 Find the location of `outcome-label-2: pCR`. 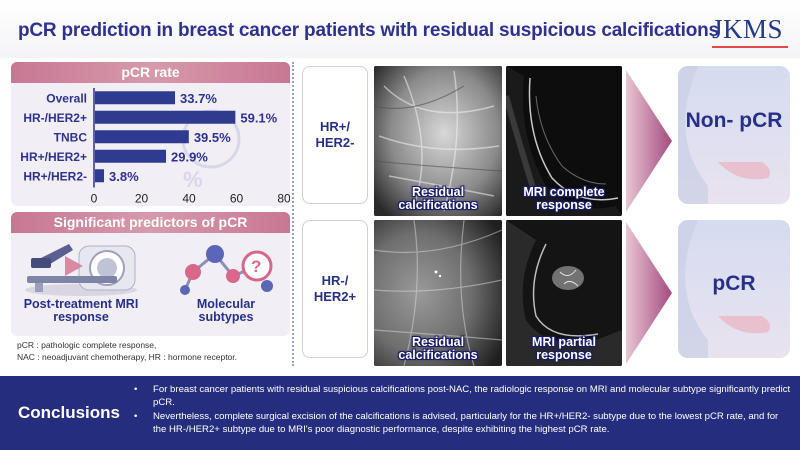

outcome-label-2: pCR is located at coordinates (734, 283).